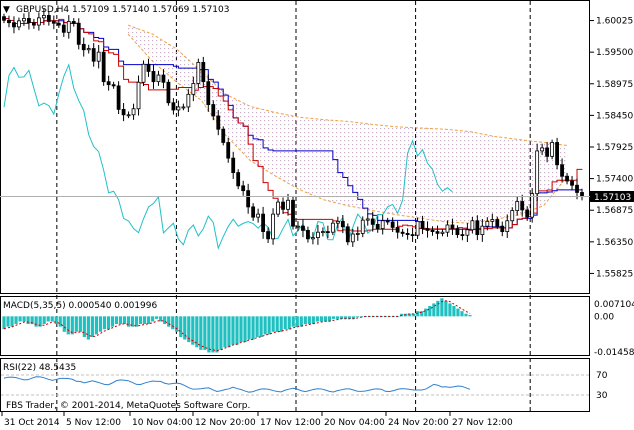  I want to click on rsi-panel, so click(295, 385).